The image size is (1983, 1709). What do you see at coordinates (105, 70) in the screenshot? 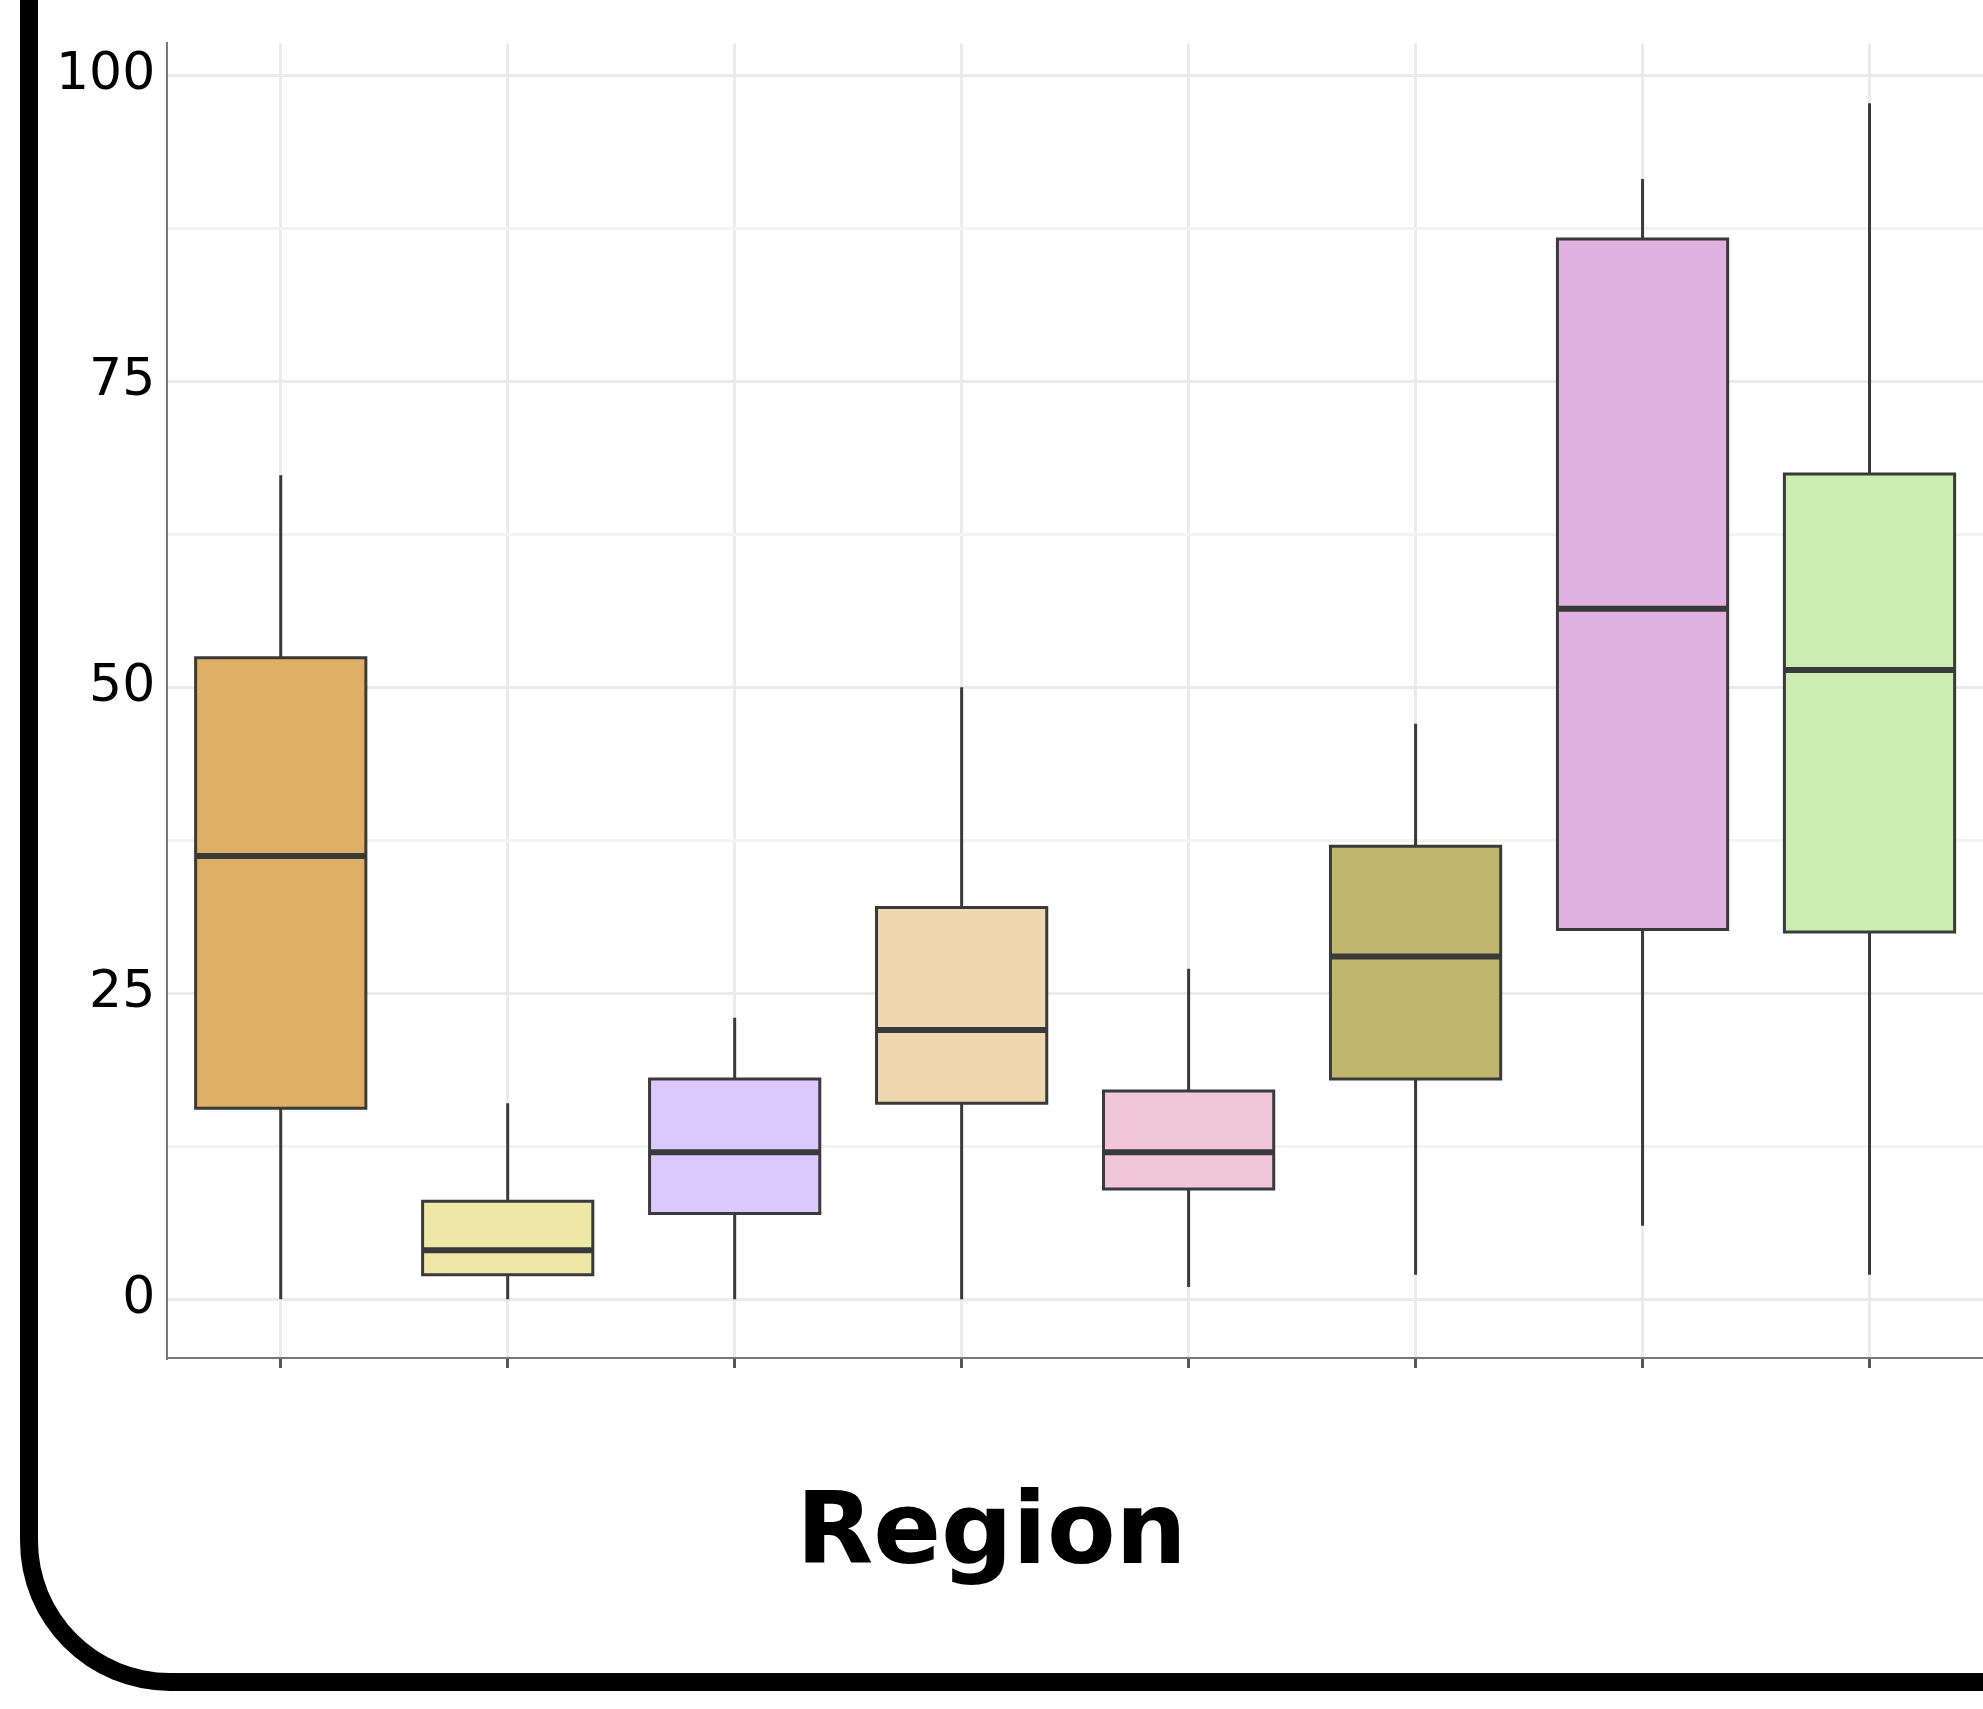
I see `y-tick-label: 100` at bounding box center [105, 70].